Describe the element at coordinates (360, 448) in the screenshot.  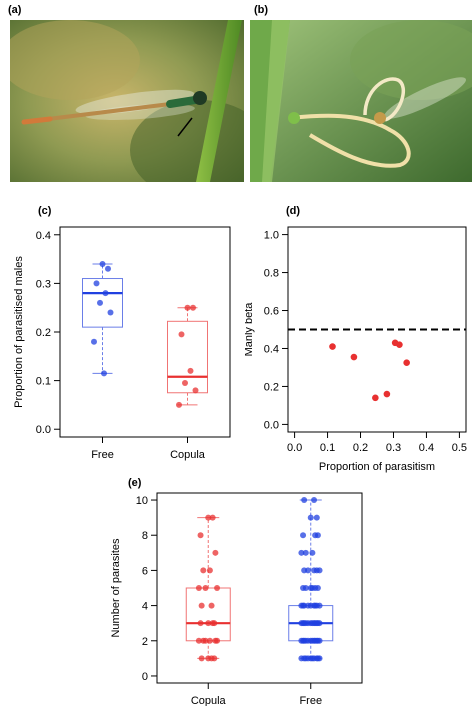
I see `x-tick-label: 0.2` at that location.